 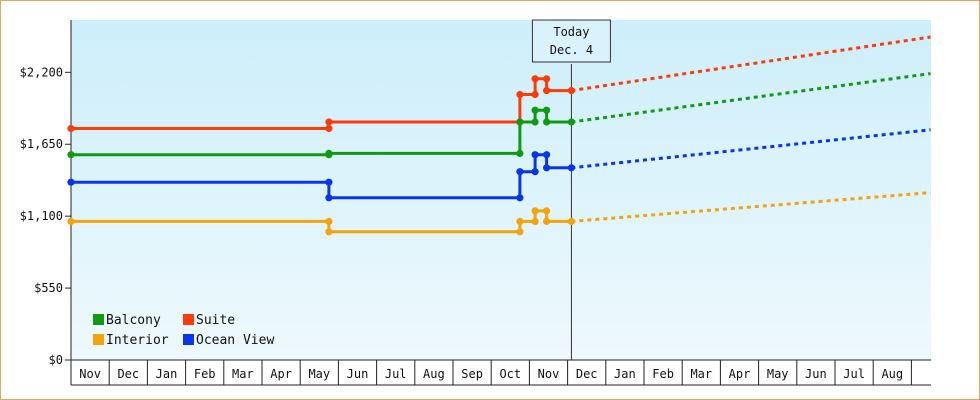 I want to click on y-tick-label: $550, so click(x=48, y=288).